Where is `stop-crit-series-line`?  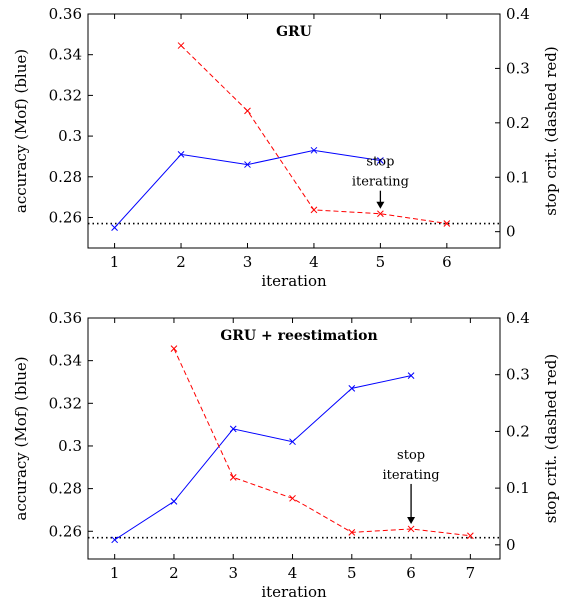
stop-crit-series-line is located at coordinates (313, 135).